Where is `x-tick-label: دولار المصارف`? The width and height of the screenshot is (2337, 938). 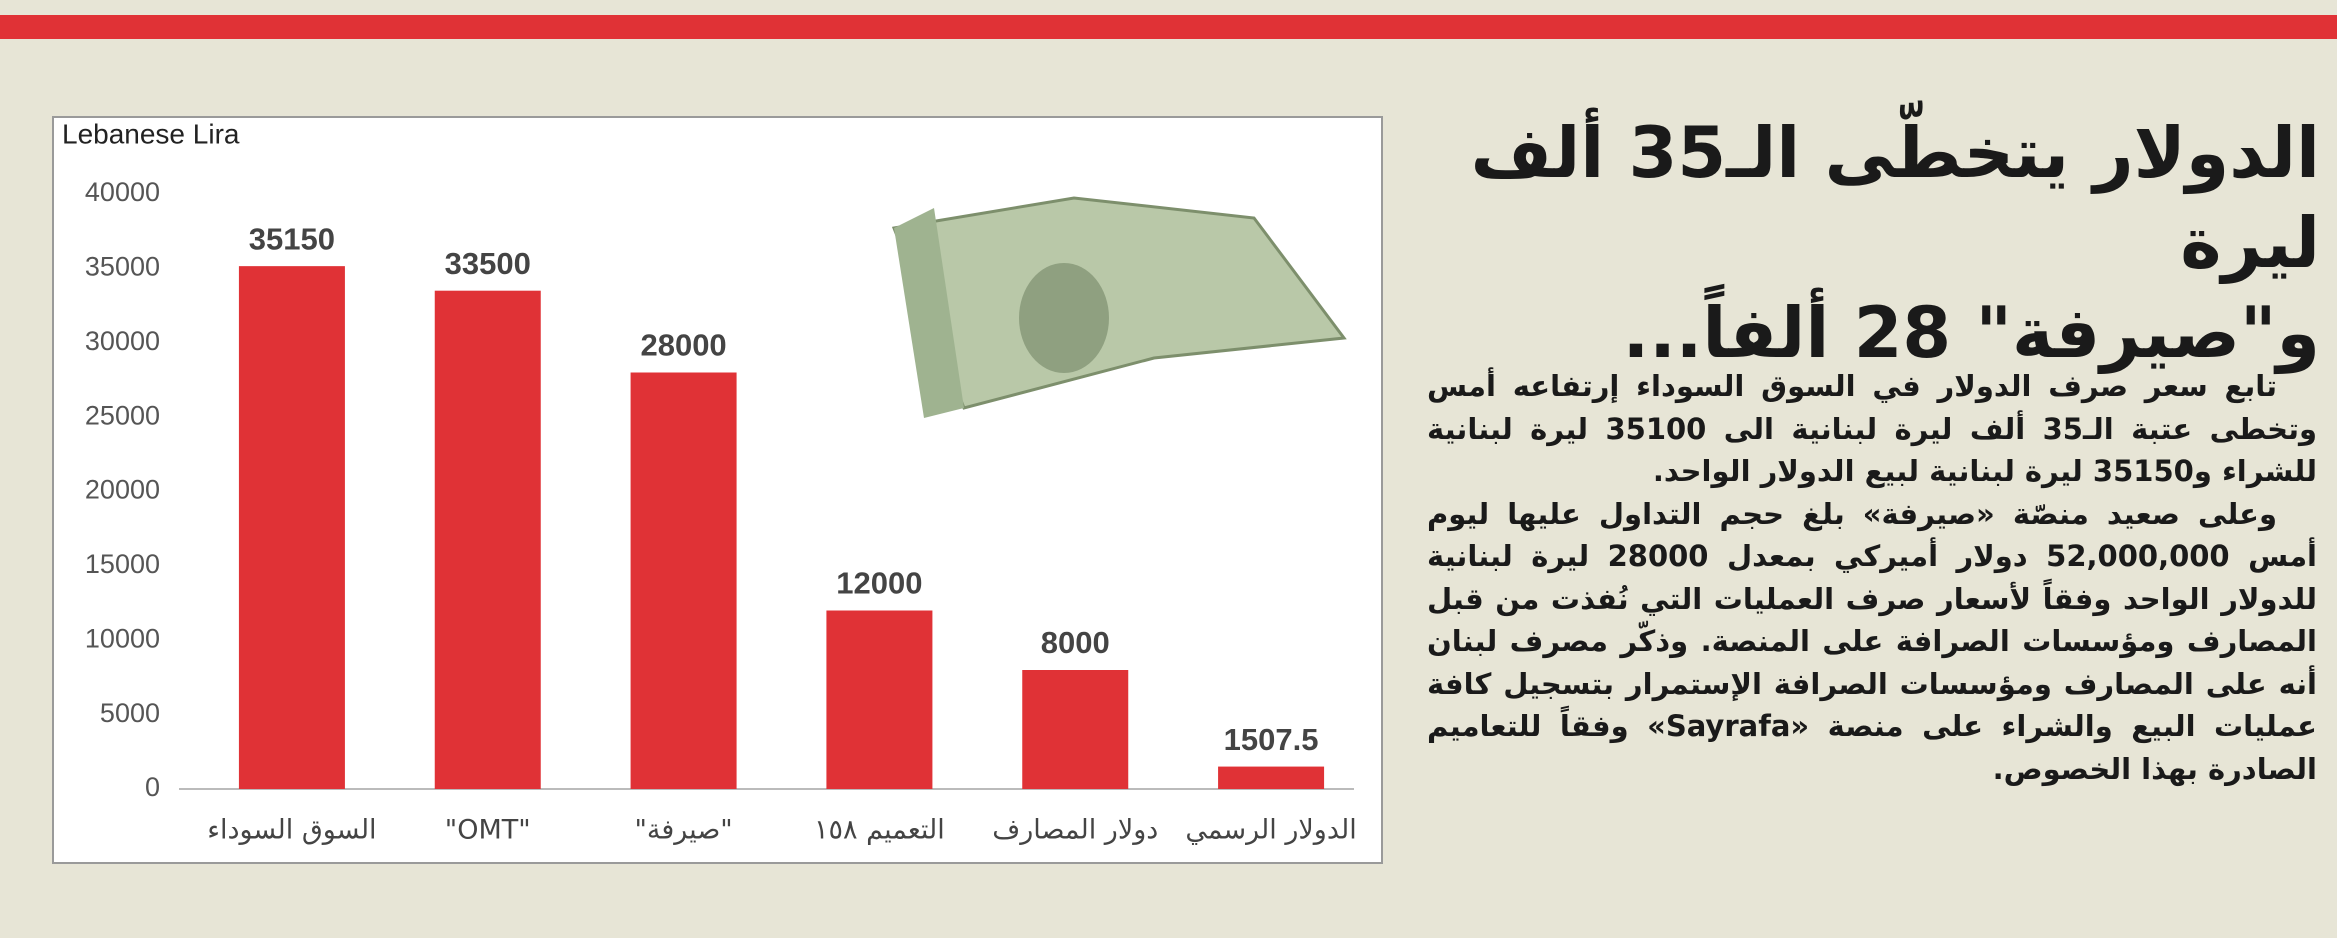
x-tick-label: دولار المصارف is located at coordinates (1075, 830).